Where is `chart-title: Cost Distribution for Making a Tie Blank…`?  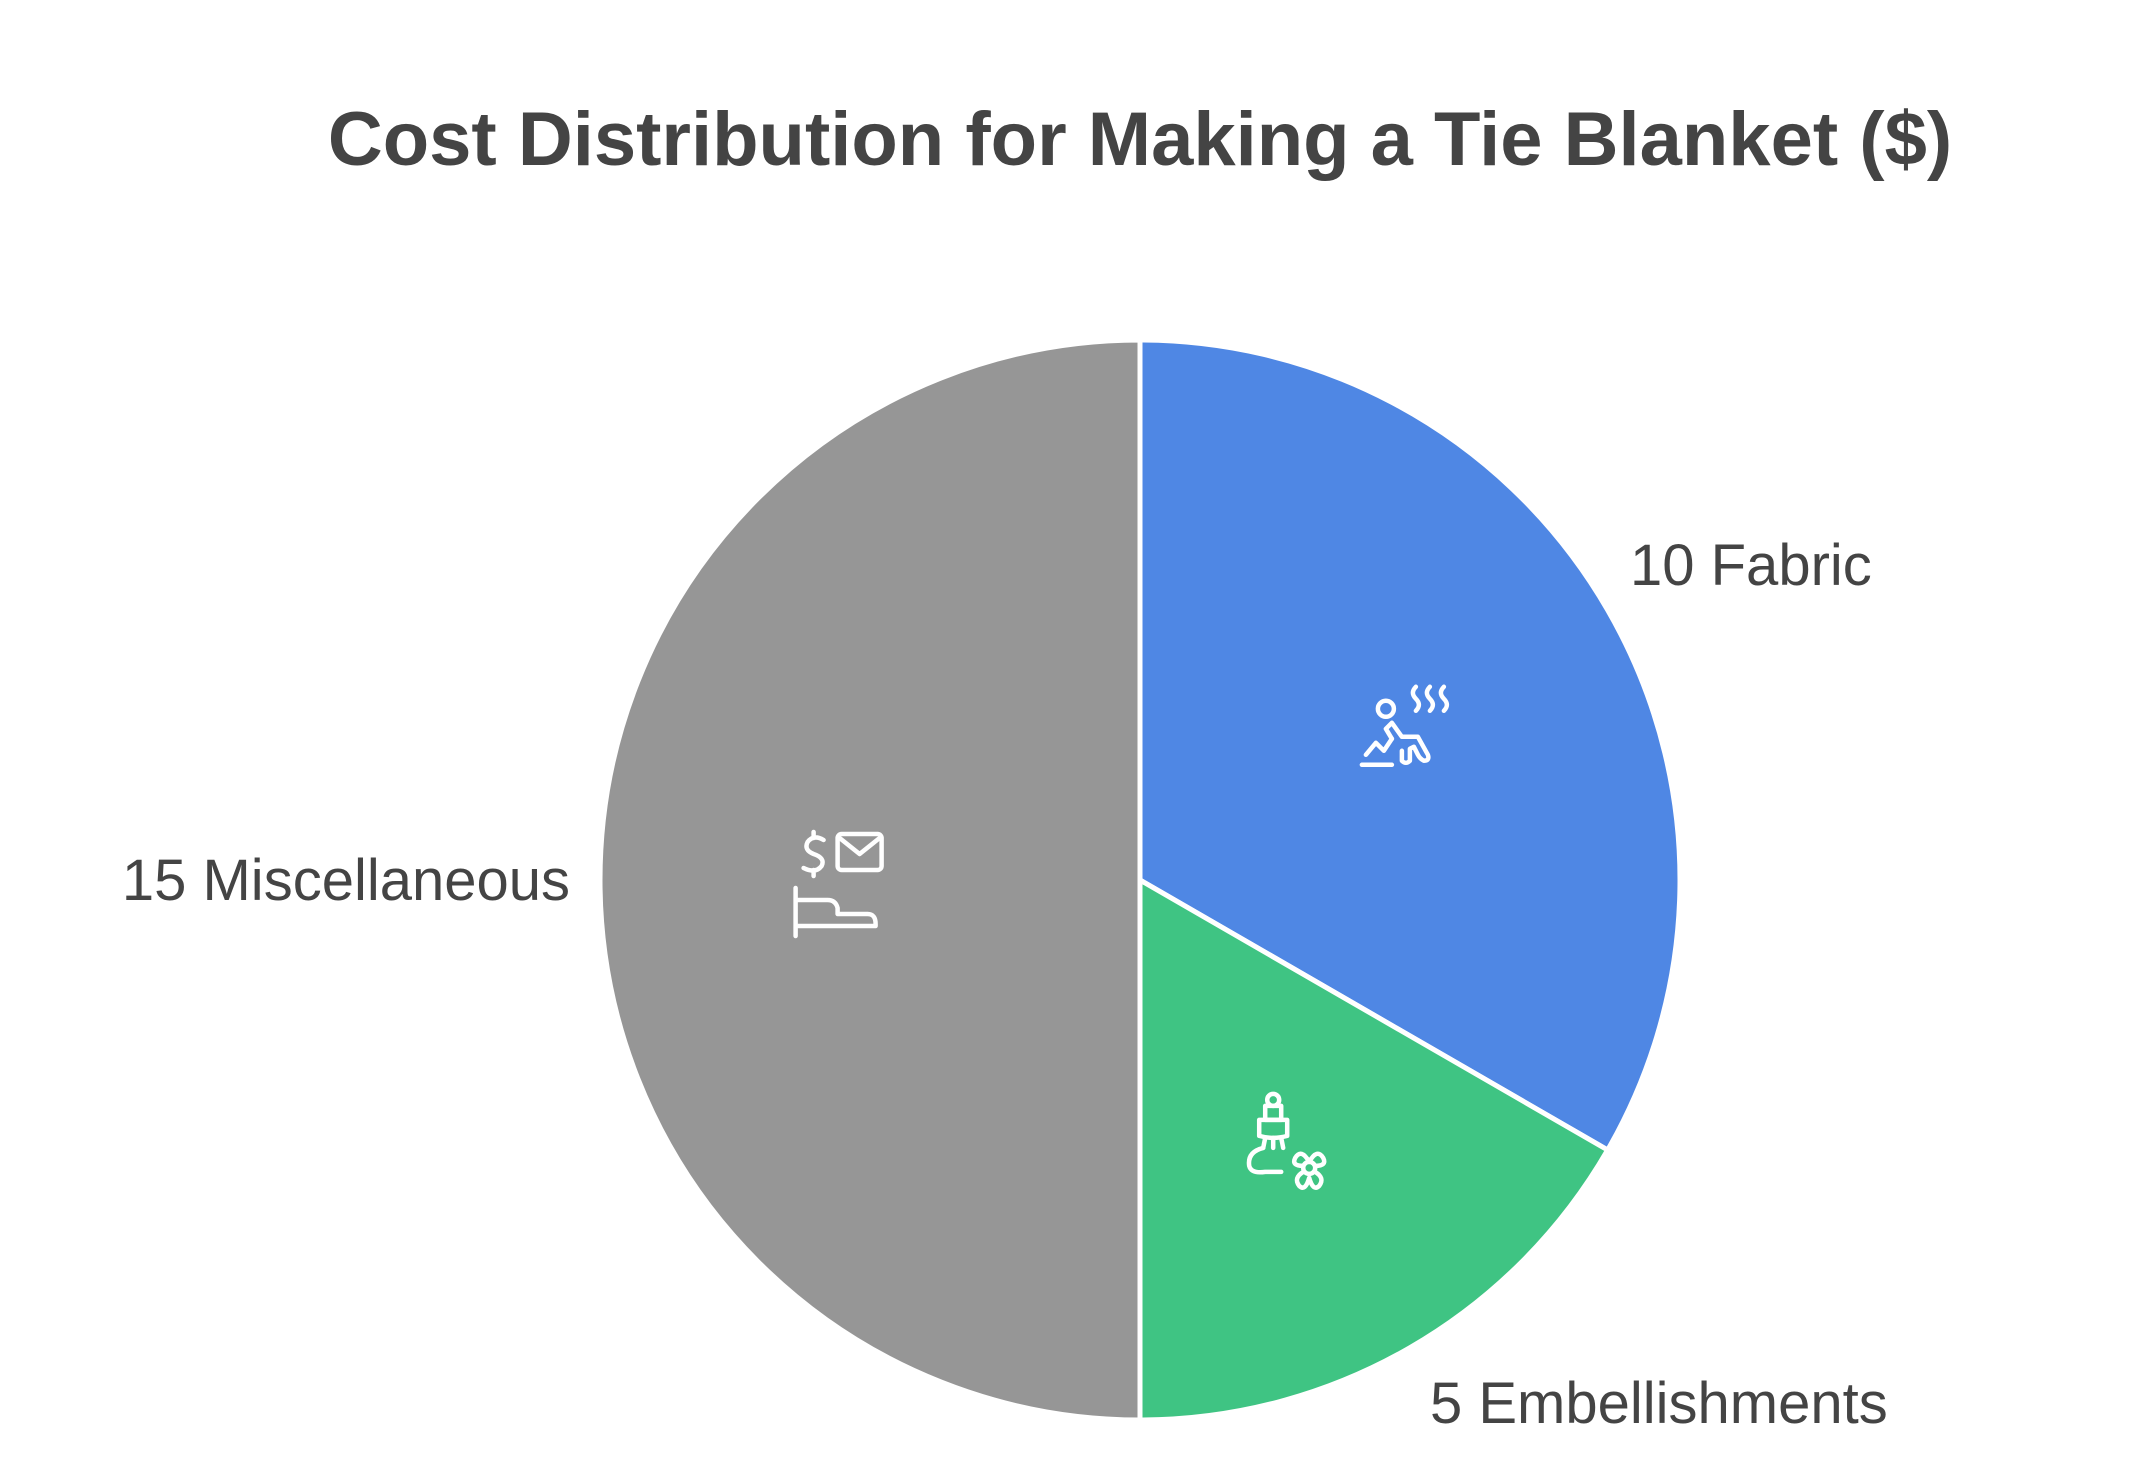 chart-title: Cost Distribution for Making a Tie Blank… is located at coordinates (1140, 139).